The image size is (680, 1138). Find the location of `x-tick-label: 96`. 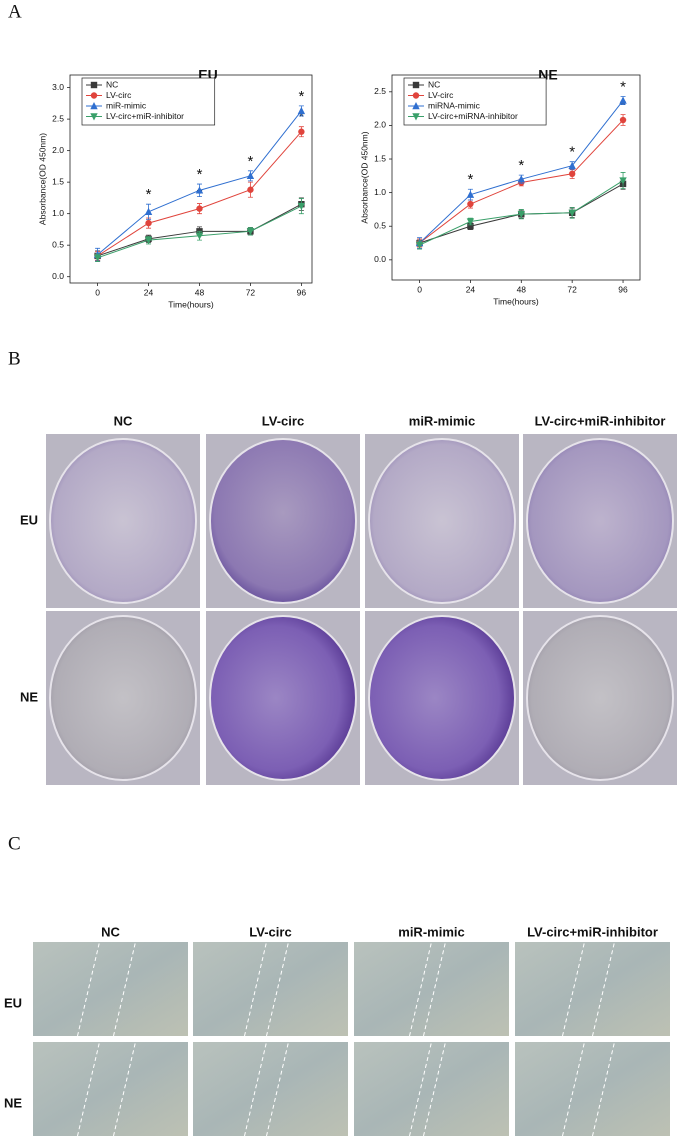

x-tick-label: 96 is located at coordinates (623, 289).